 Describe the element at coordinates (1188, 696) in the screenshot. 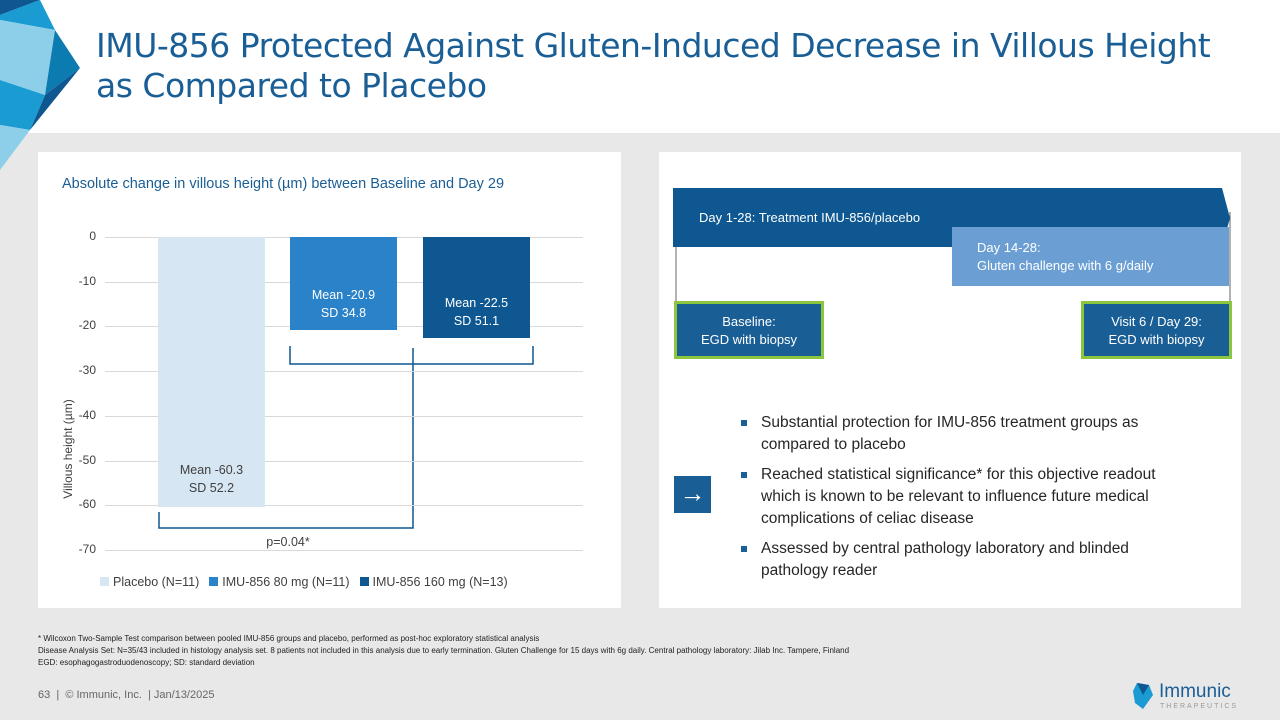

I see `company-logo: Immunic THERAPEUTICS` at that location.